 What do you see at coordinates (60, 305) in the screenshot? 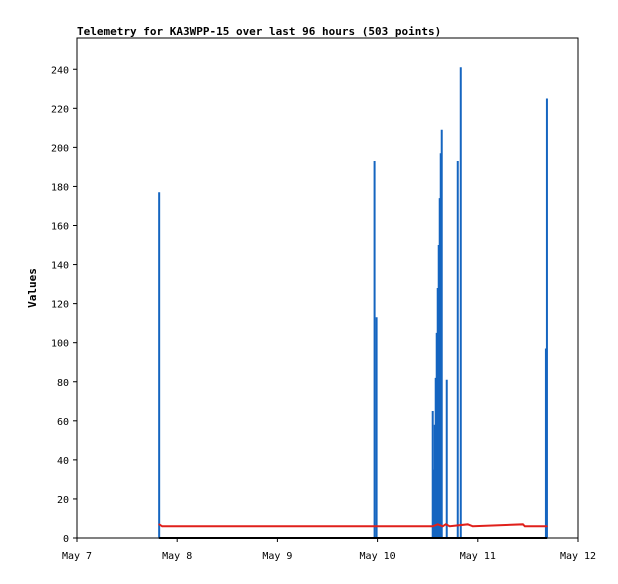
I see `y-tick-label: 120` at bounding box center [60, 305].